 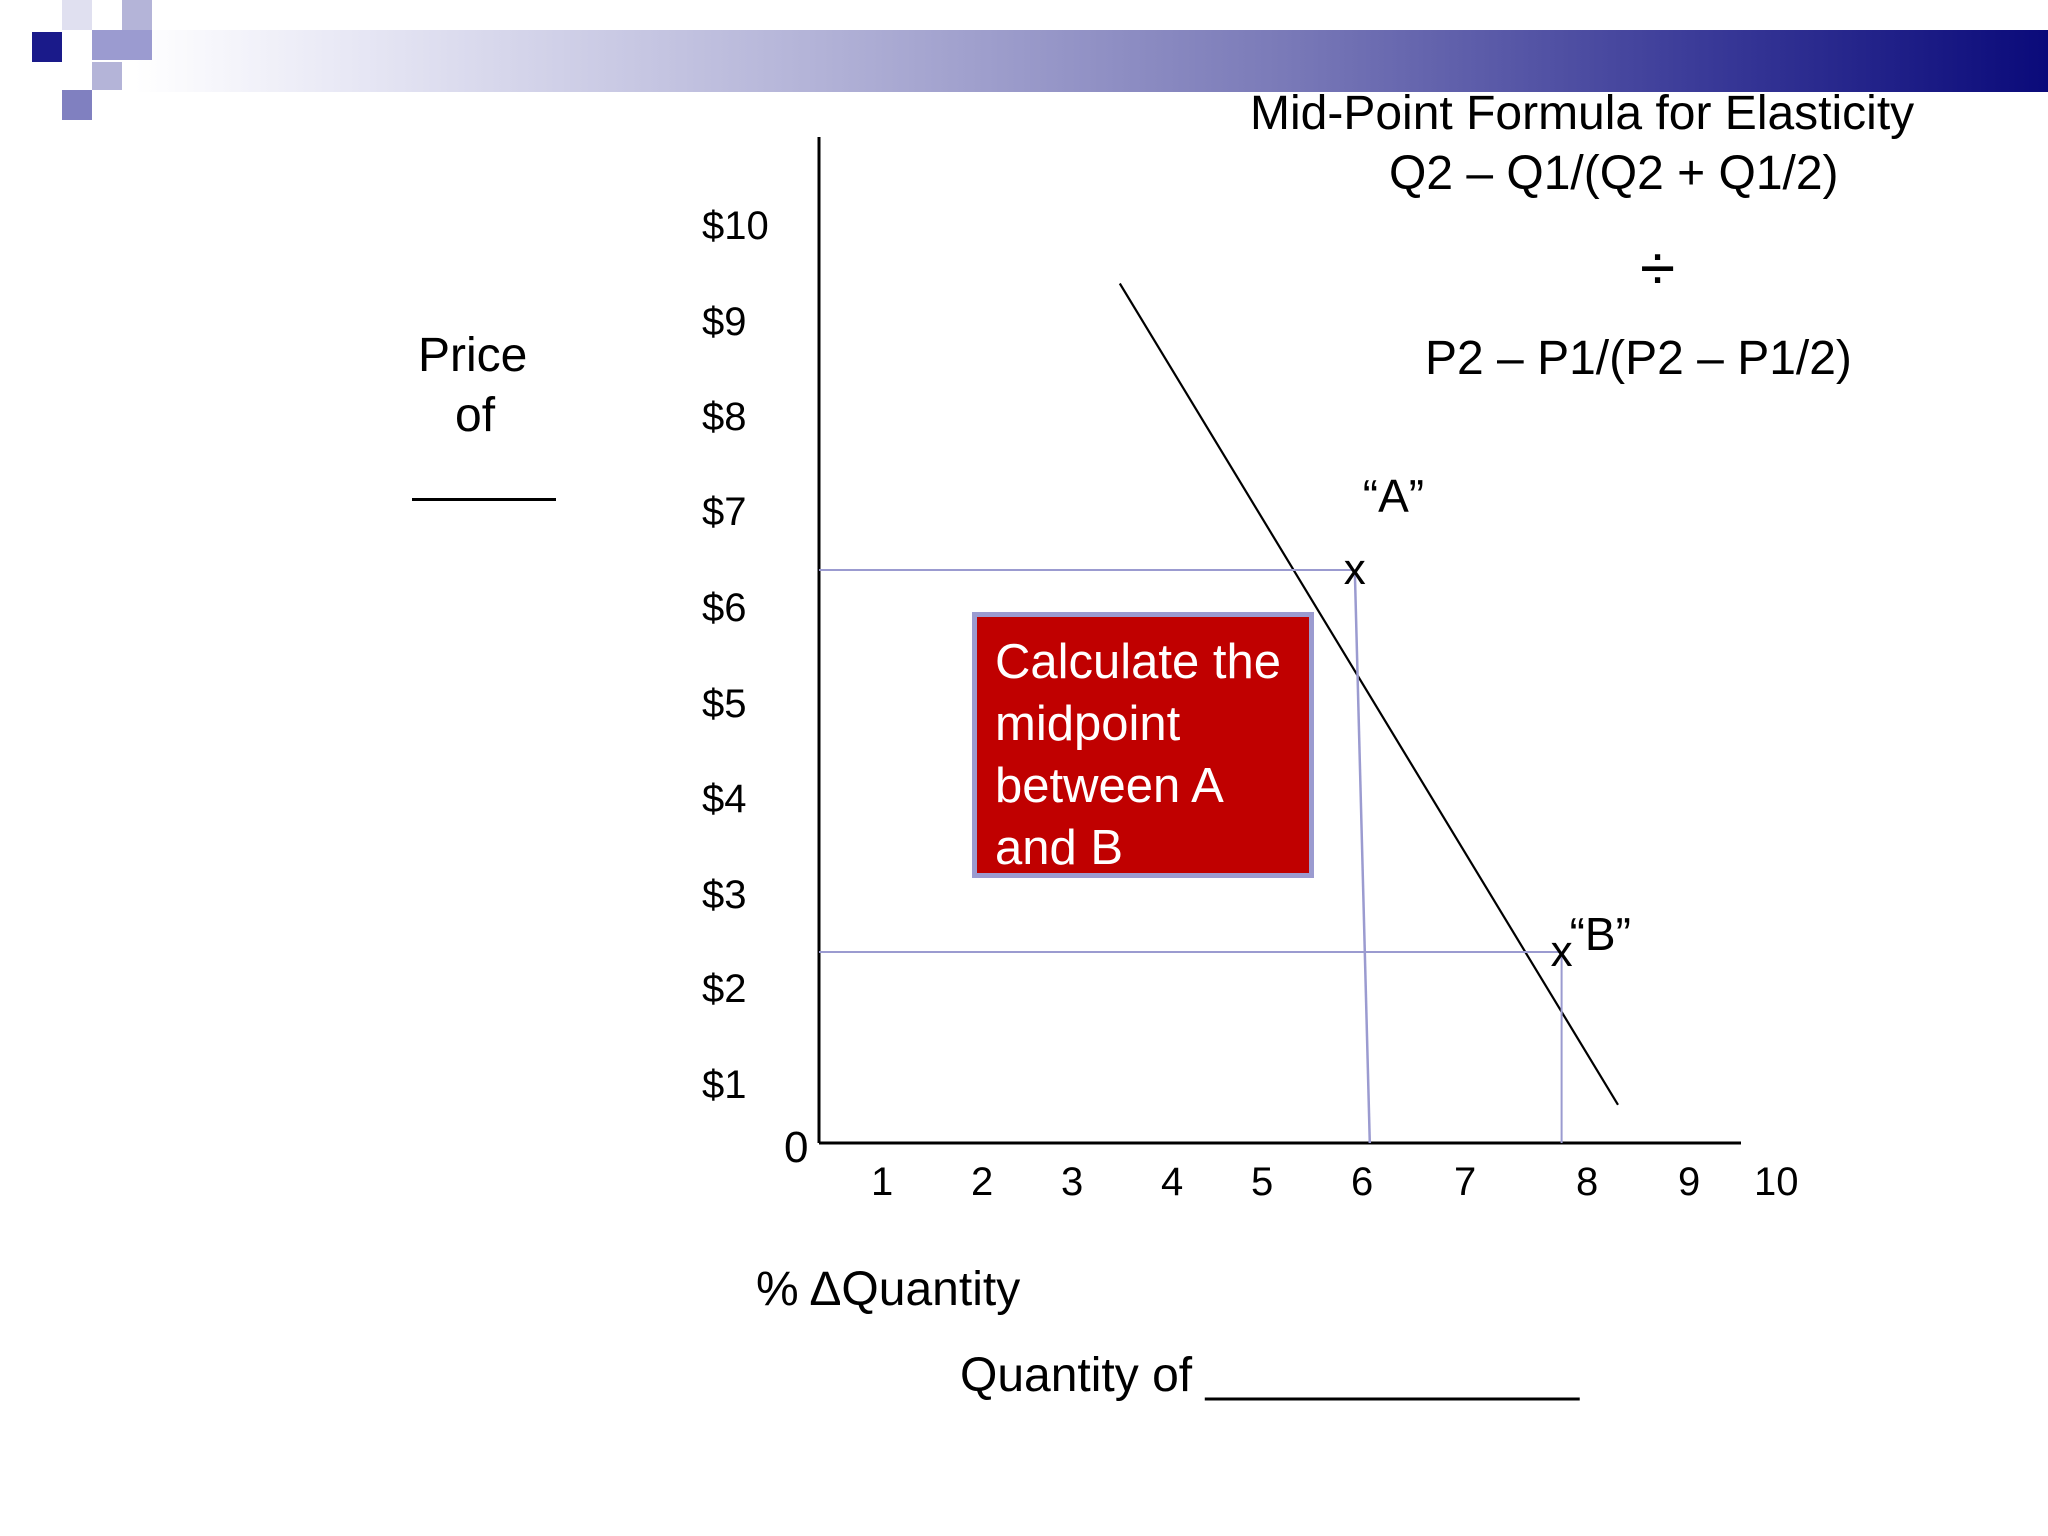 I want to click on y-tick-label: $4, so click(x=724, y=799).